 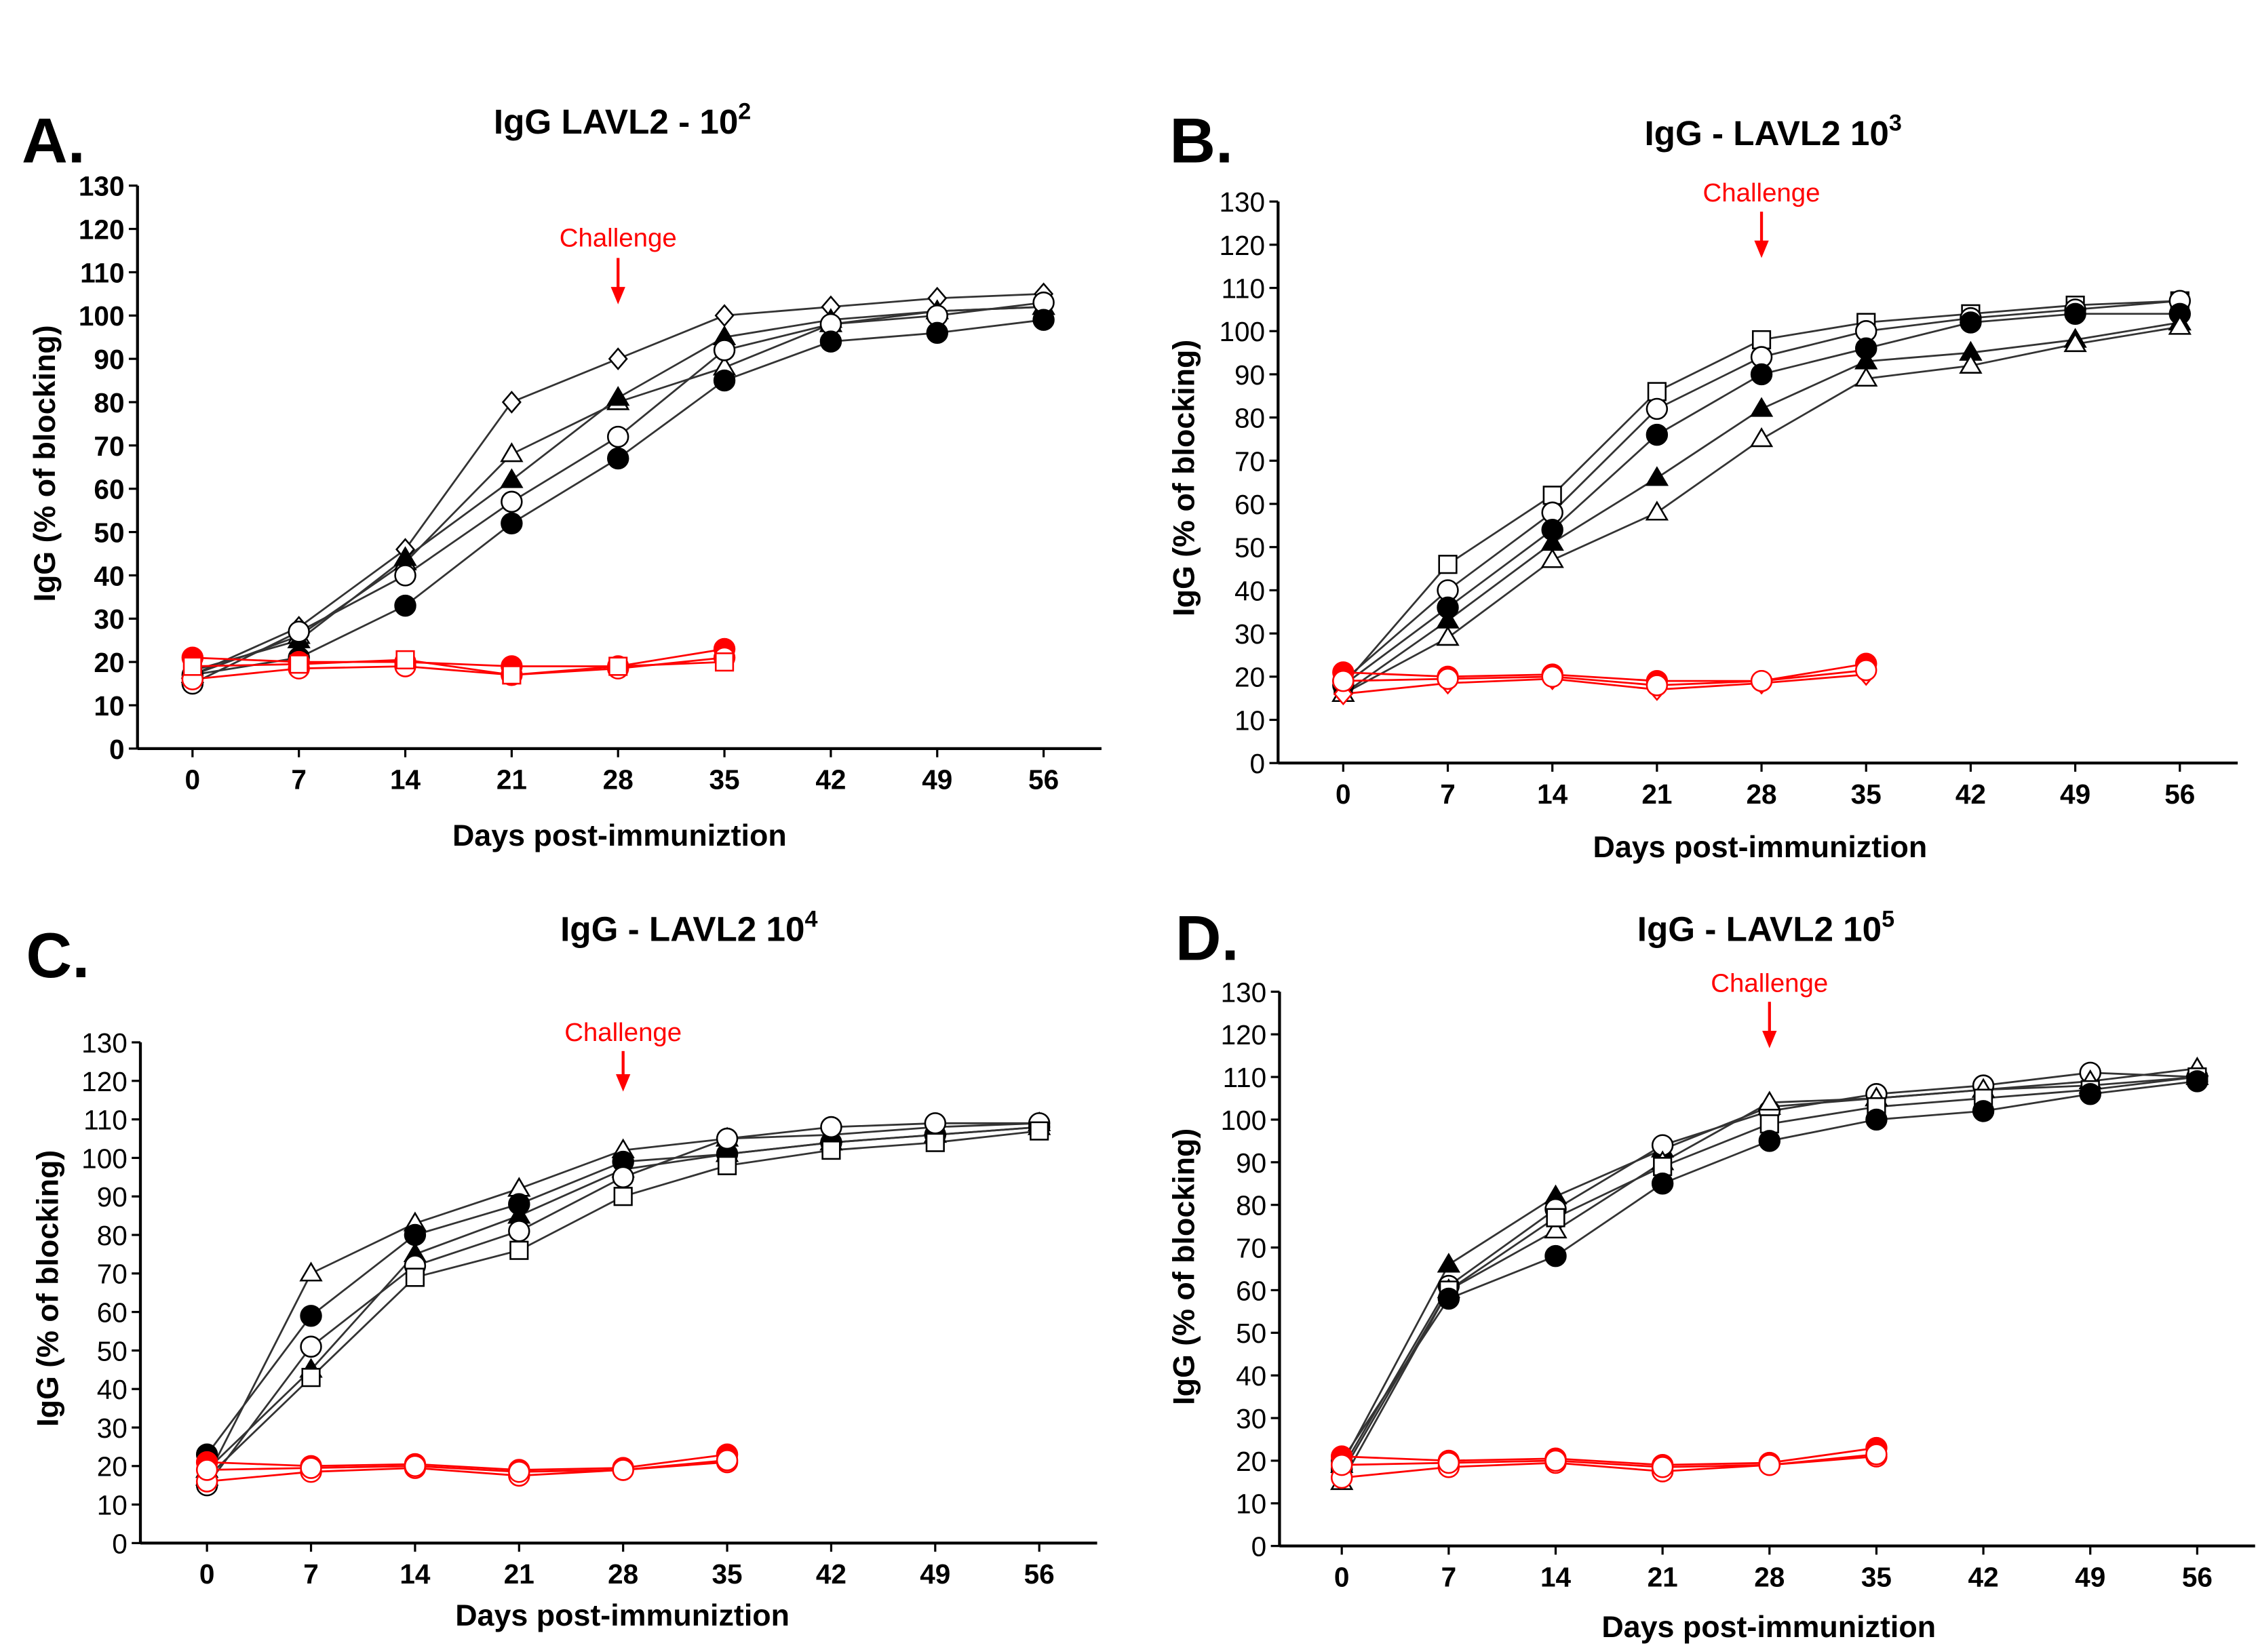 I want to click on chart-title-text: IgG - LAVL2 10, so click(x=682, y=929).